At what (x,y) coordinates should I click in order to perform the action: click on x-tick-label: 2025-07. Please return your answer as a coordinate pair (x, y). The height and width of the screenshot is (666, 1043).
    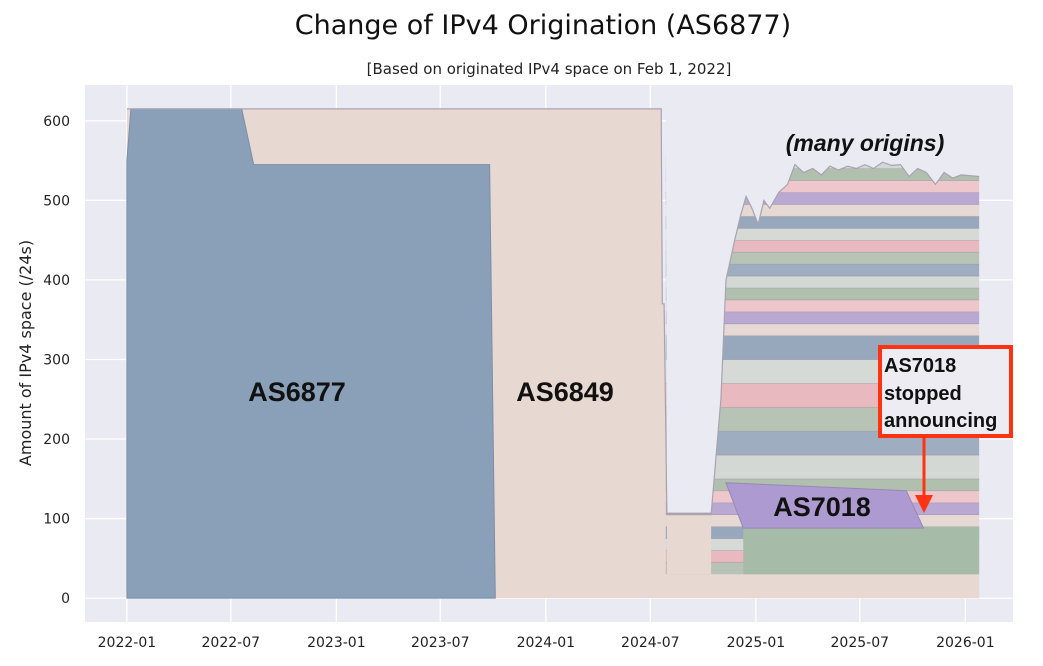
    Looking at the image, I should click on (860, 643).